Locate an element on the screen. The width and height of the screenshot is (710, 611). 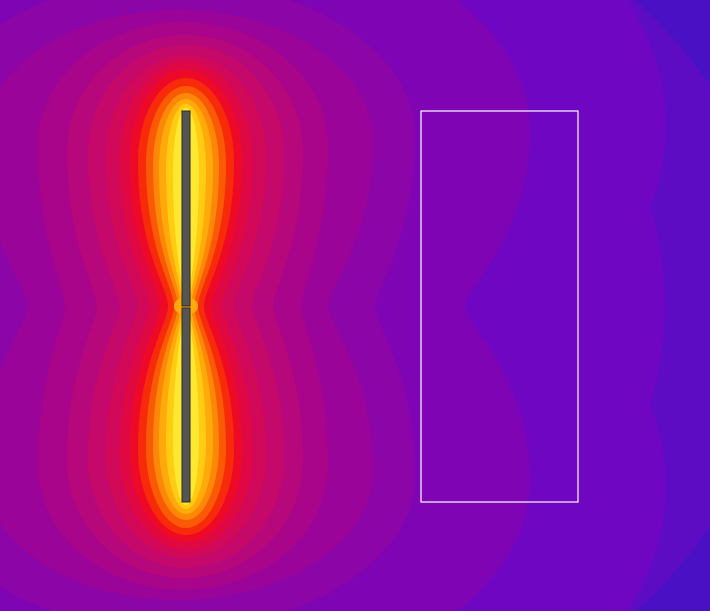
dipole-arm-lower is located at coordinates (186, 405).